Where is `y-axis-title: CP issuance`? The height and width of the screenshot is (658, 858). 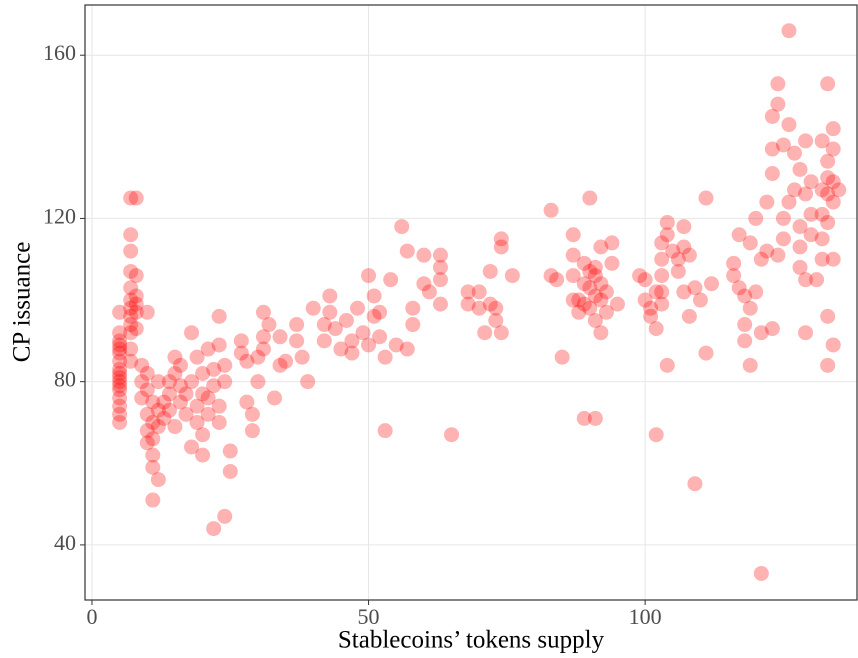
y-axis-title: CP issuance is located at coordinates (22, 302).